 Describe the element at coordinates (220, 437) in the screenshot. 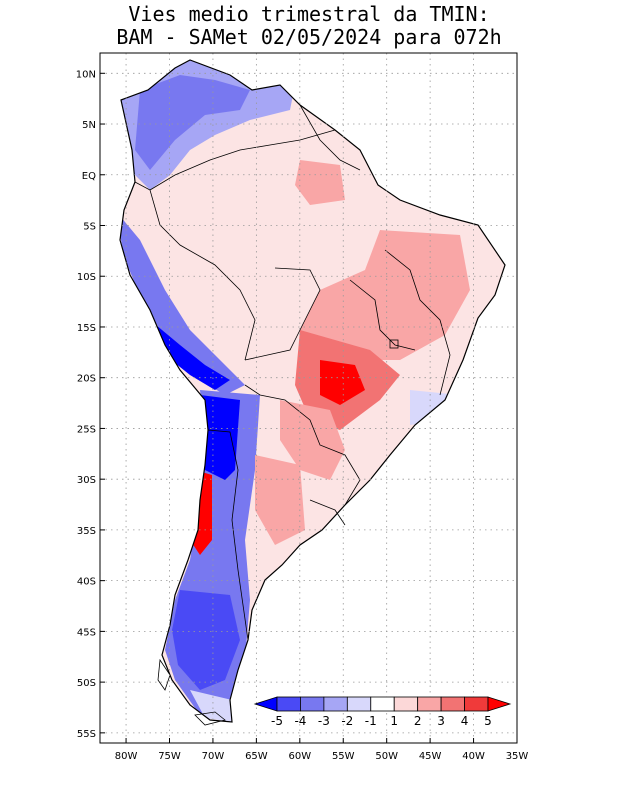

I see `bias-atacama-strong-negative` at that location.